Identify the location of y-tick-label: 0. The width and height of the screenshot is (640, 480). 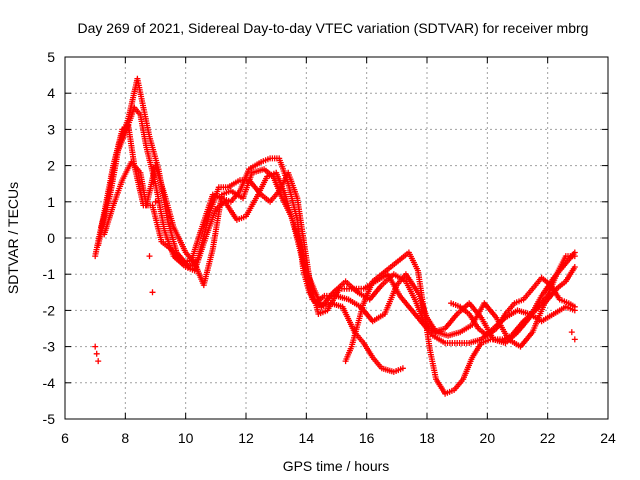
(51, 238).